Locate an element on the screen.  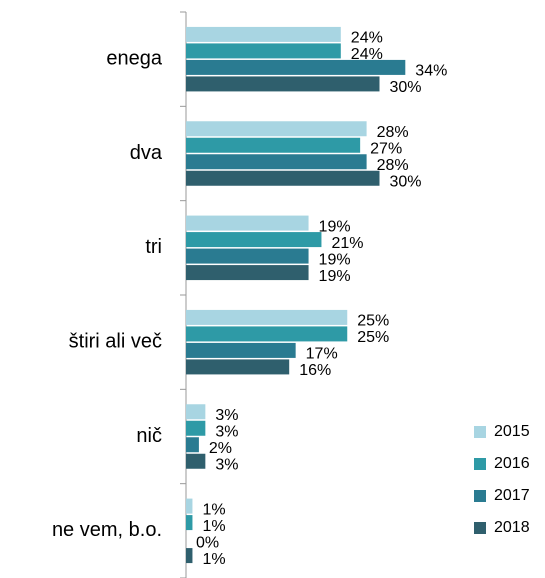
legend-label: 2015 is located at coordinates (512, 431).